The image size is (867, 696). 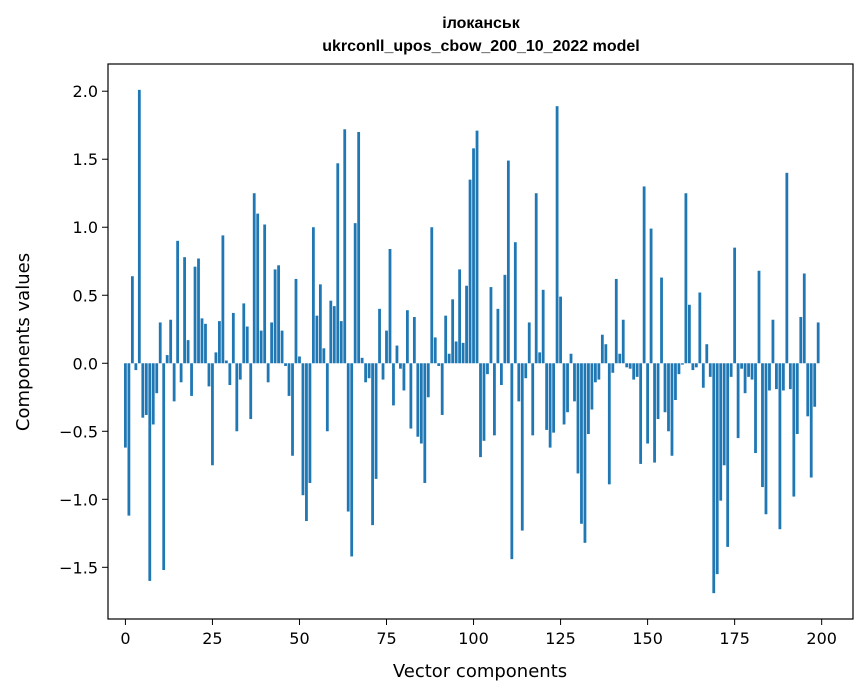 I want to click on y-tick-label: 1.0, so click(x=85, y=227).